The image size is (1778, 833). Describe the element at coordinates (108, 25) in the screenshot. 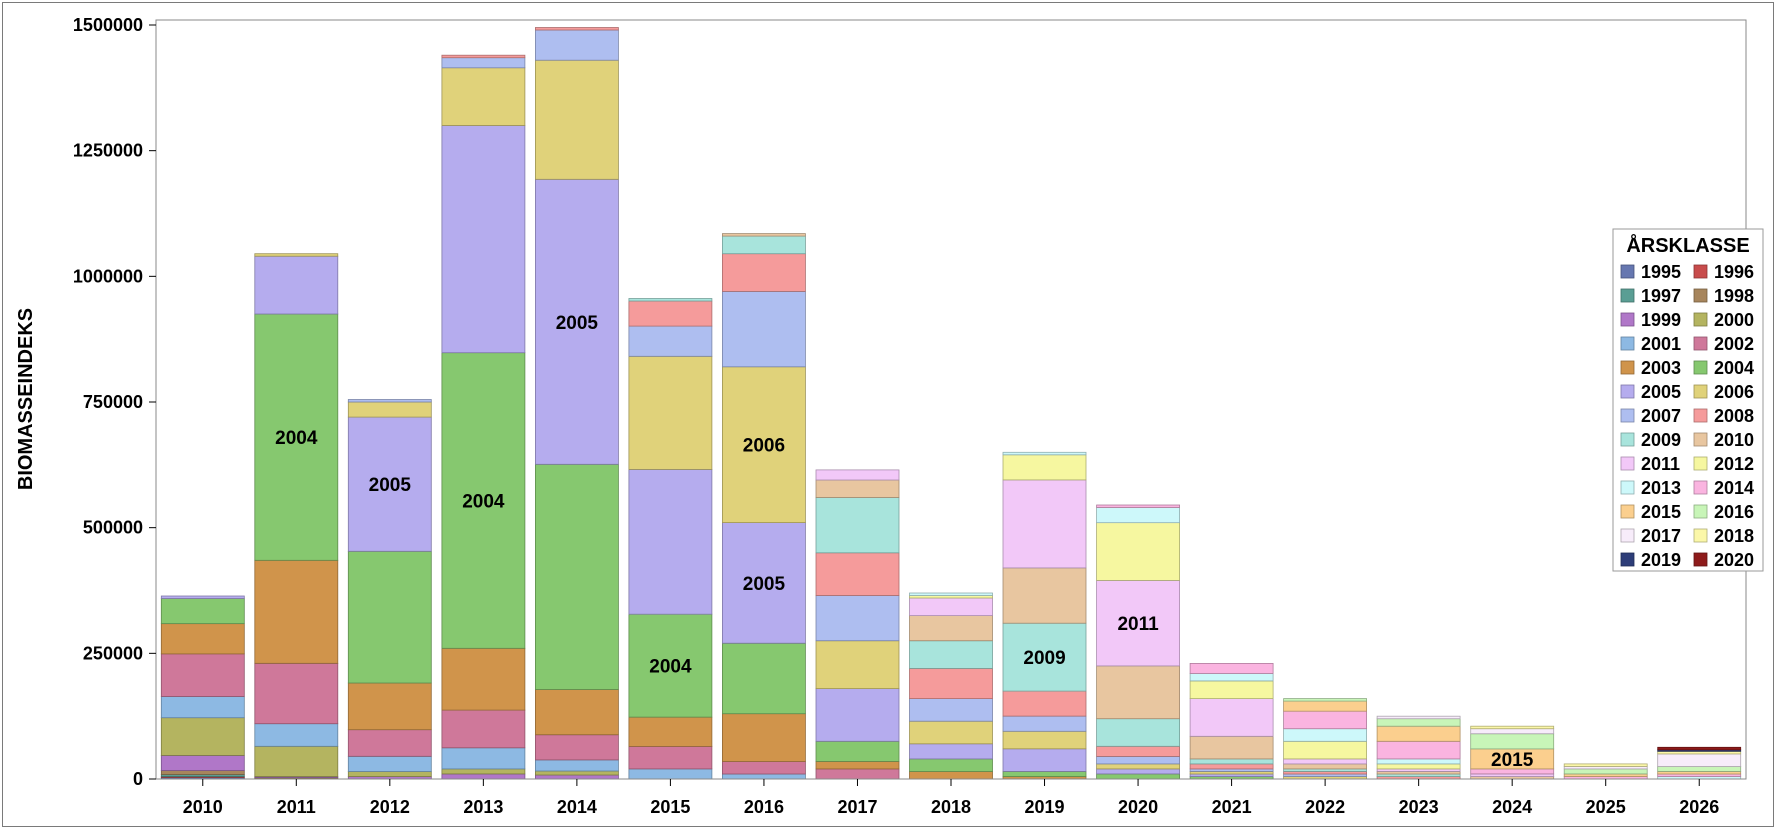

I see `y-tick-label: 1500000` at that location.